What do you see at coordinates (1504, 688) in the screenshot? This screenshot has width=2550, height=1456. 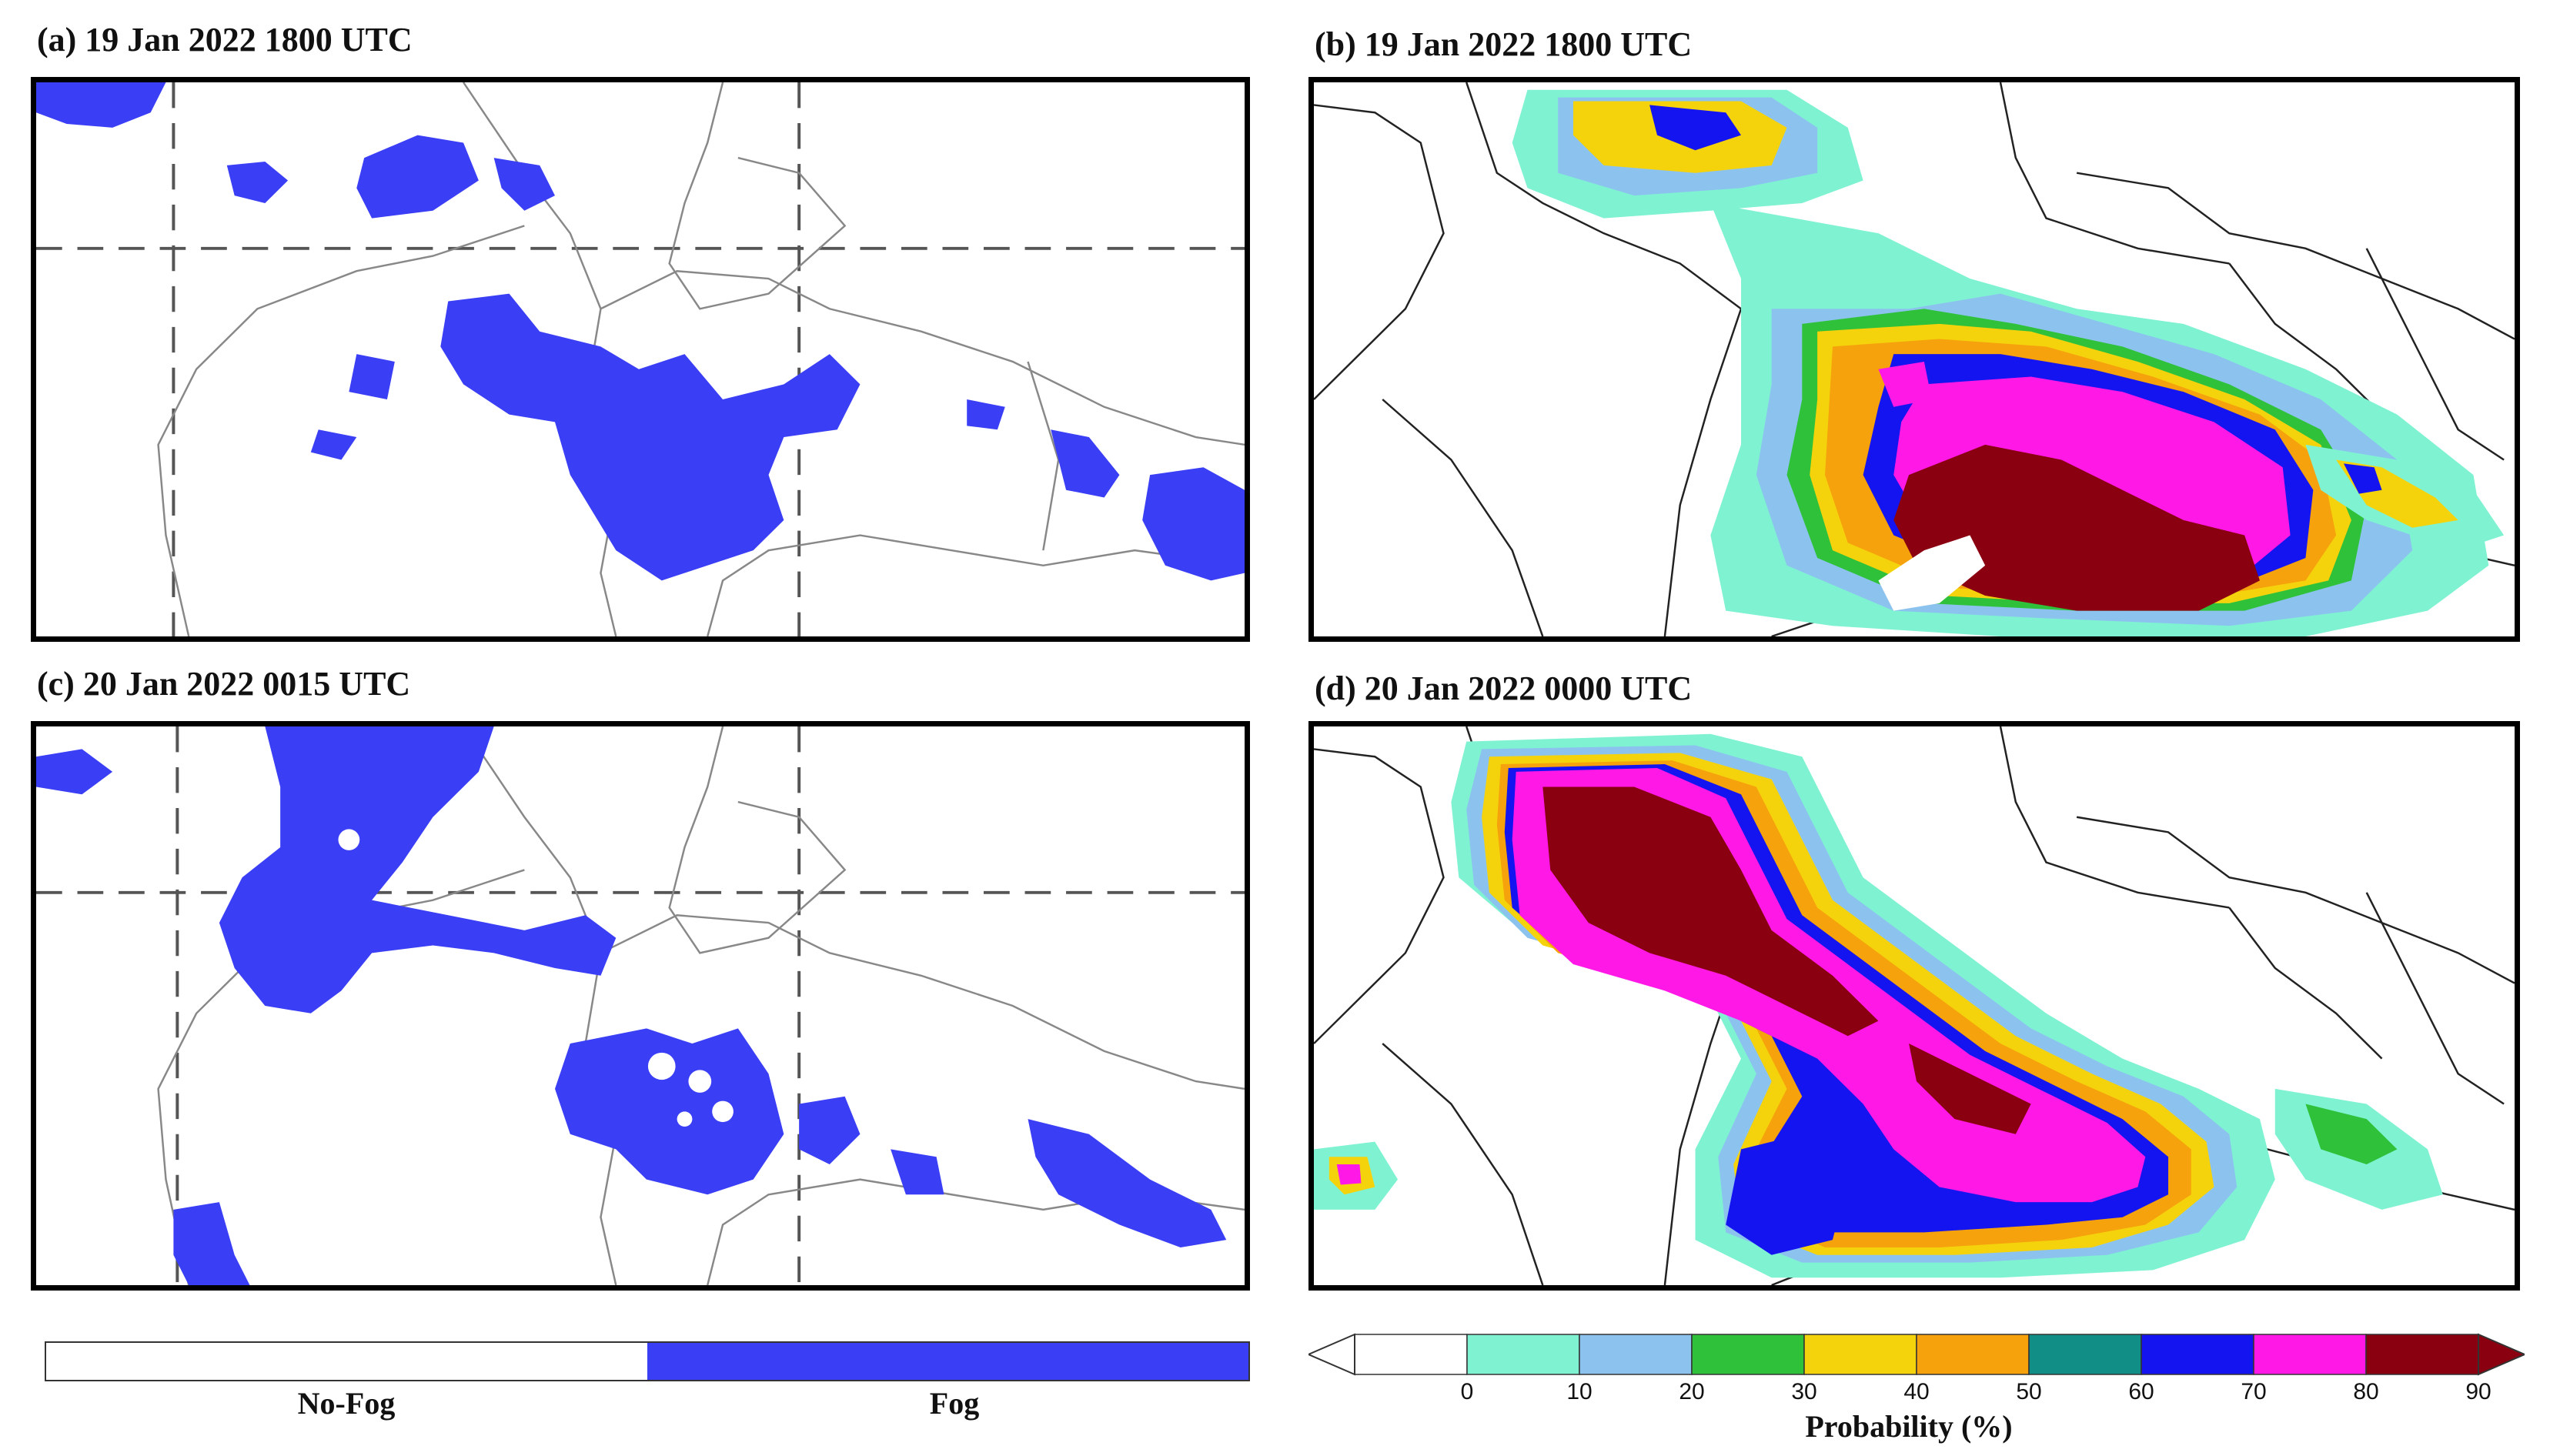 I see `panel-d-title: (d) 20 Jan 2022 0000 UTC` at bounding box center [1504, 688].